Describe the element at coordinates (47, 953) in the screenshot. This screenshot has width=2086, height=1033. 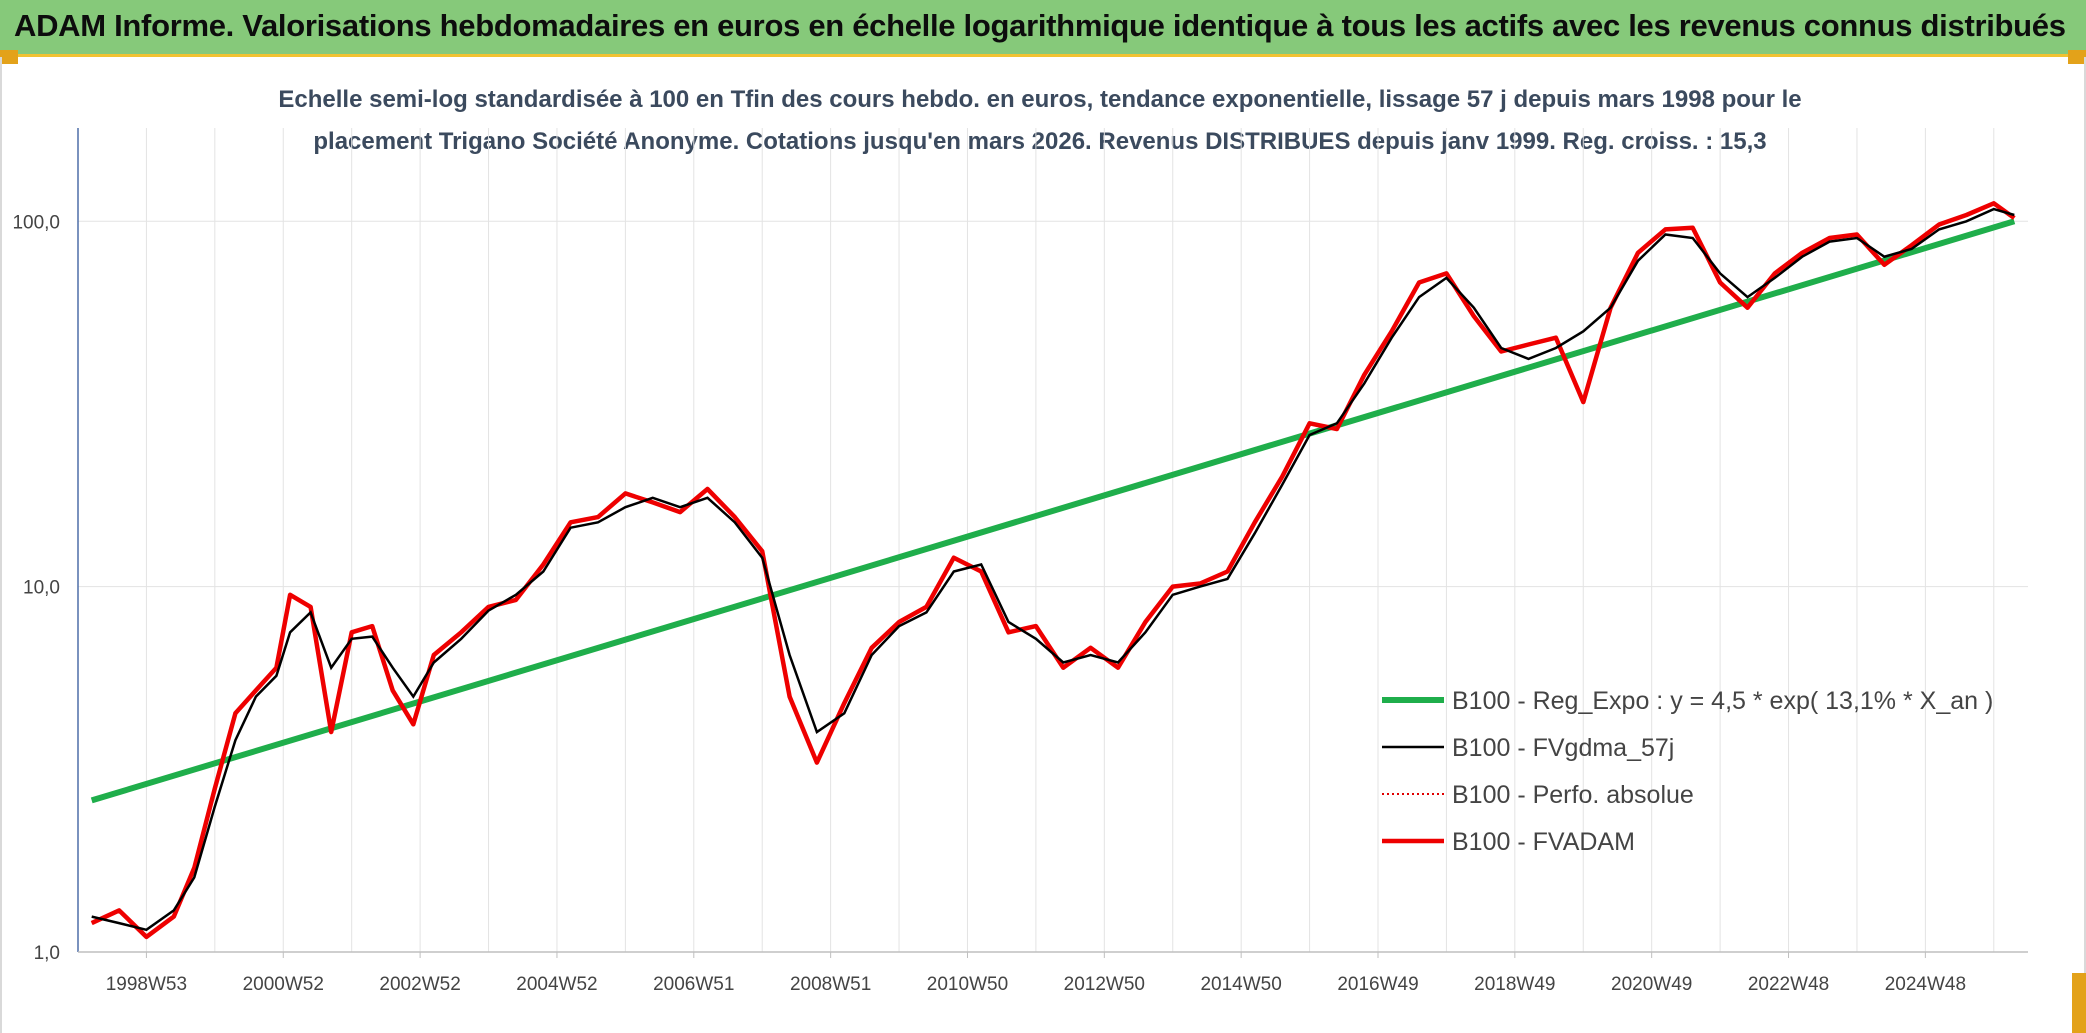
I see `y-tick-label: 1,0` at that location.